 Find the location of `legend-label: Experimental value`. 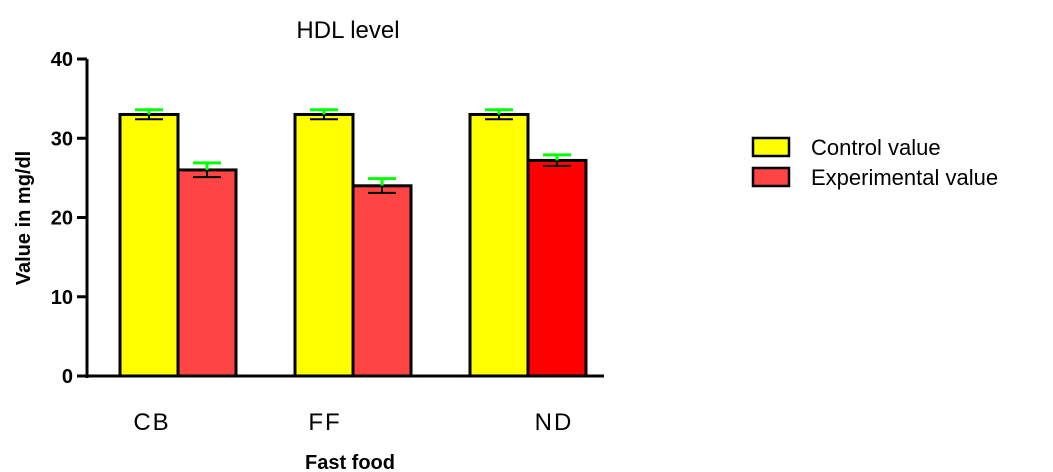

legend-label: Experimental value is located at coordinates (904, 177).